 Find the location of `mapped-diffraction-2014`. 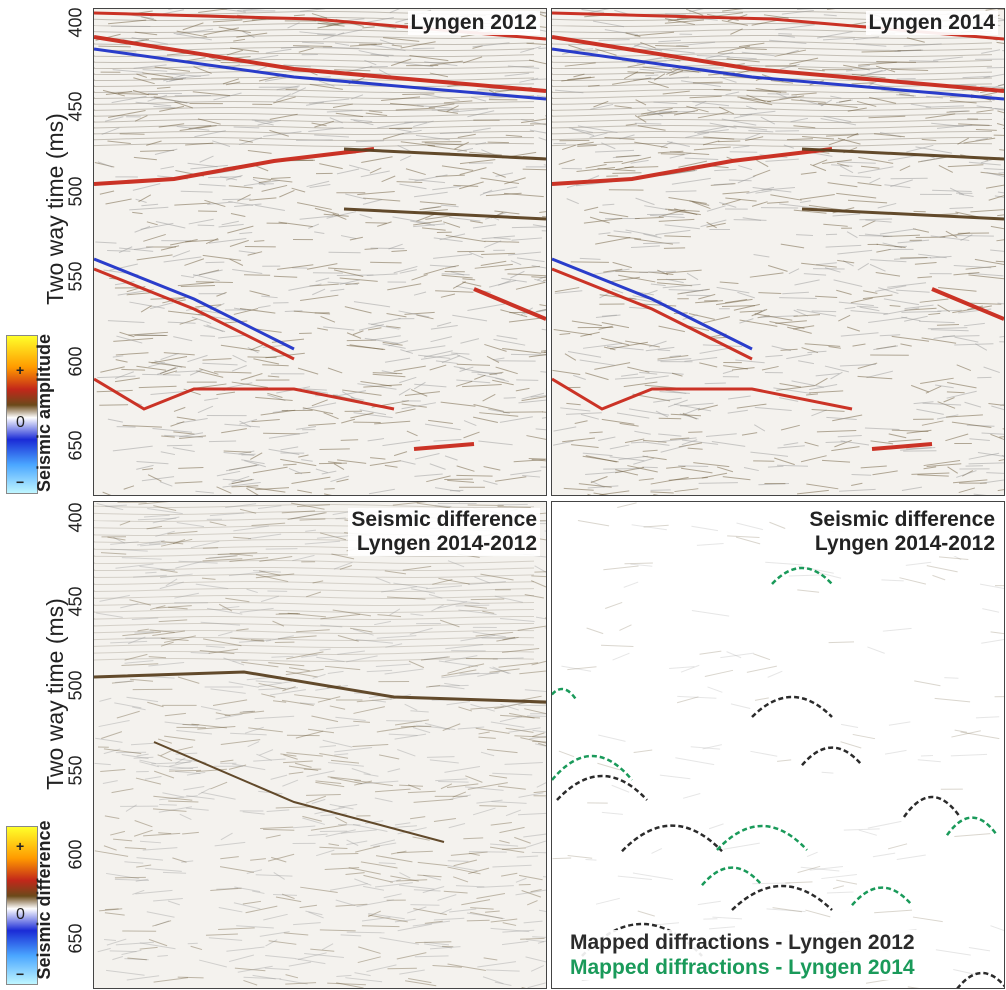

mapped-diffraction-2014 is located at coordinates (882, 896).